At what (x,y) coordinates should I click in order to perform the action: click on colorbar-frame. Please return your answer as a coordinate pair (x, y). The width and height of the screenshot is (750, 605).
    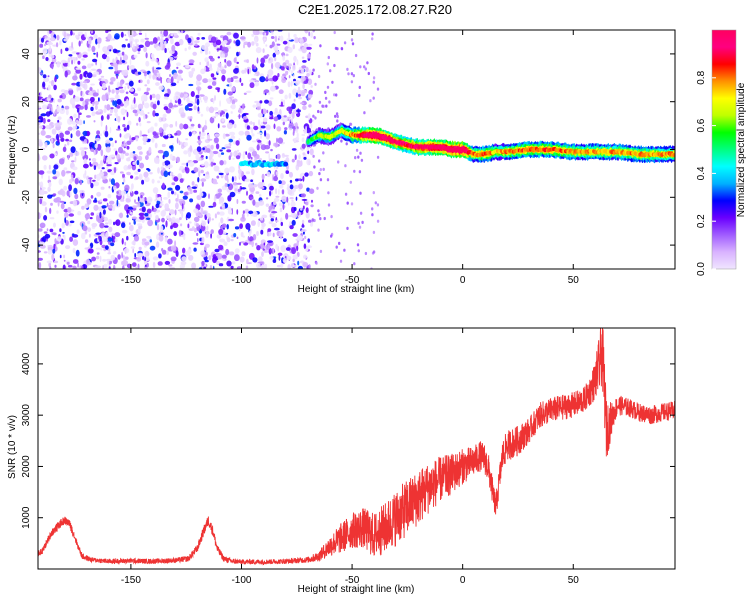
    Looking at the image, I should click on (724, 149).